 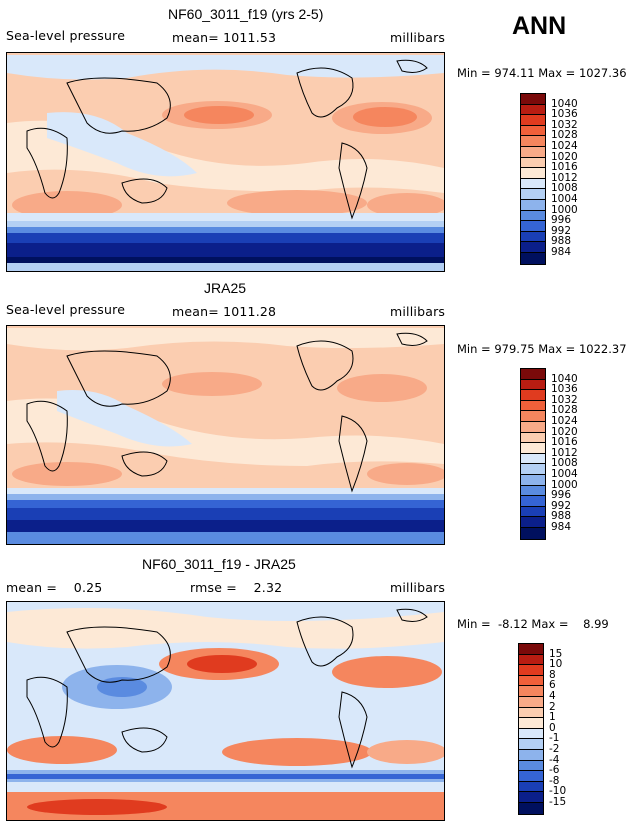 What do you see at coordinates (219, 564) in the screenshot?
I see `panel-title: NF60_3011_f19 - JRA25` at bounding box center [219, 564].